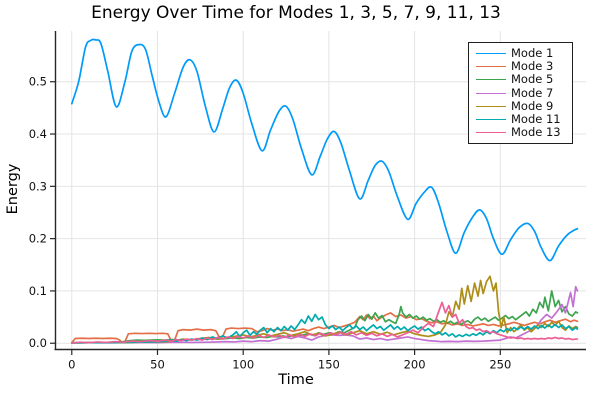 Image resolution: width=600 pixels, height=400 pixels. Describe the element at coordinates (415, 365) in the screenshot. I see `x-tick-label: 200` at that location.